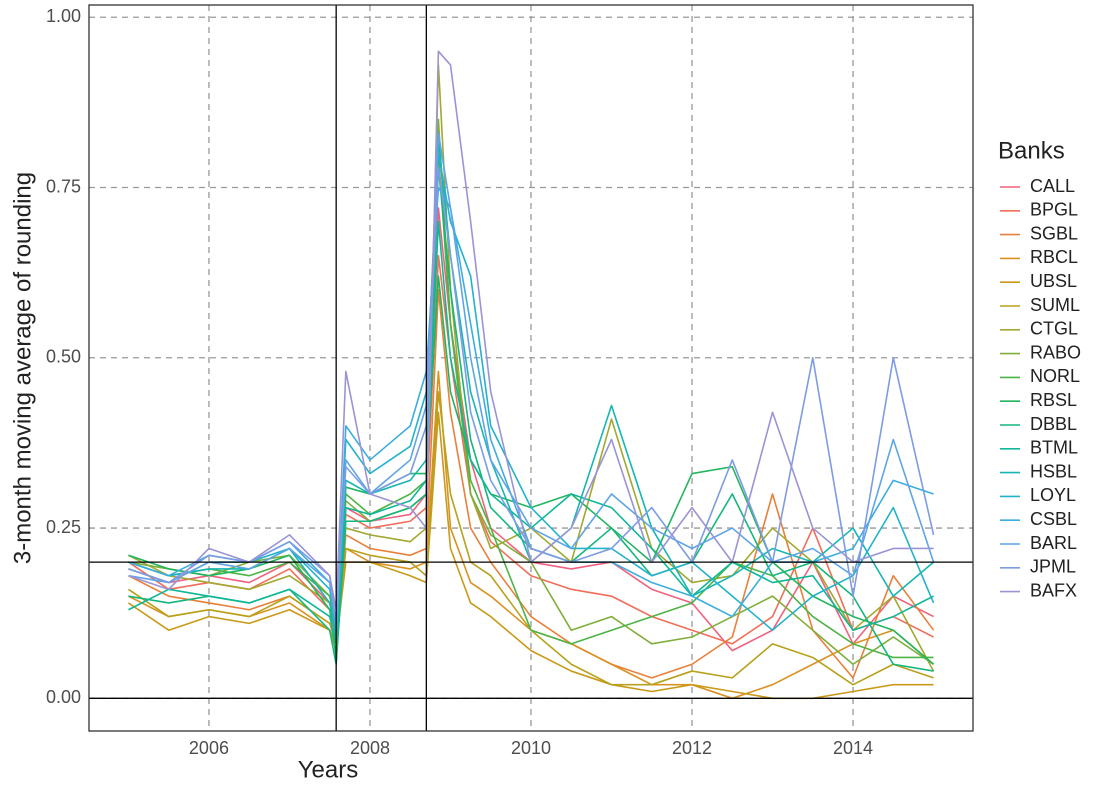  What do you see at coordinates (1052, 186) in the screenshot?
I see `legend-label: CALL` at bounding box center [1052, 186].